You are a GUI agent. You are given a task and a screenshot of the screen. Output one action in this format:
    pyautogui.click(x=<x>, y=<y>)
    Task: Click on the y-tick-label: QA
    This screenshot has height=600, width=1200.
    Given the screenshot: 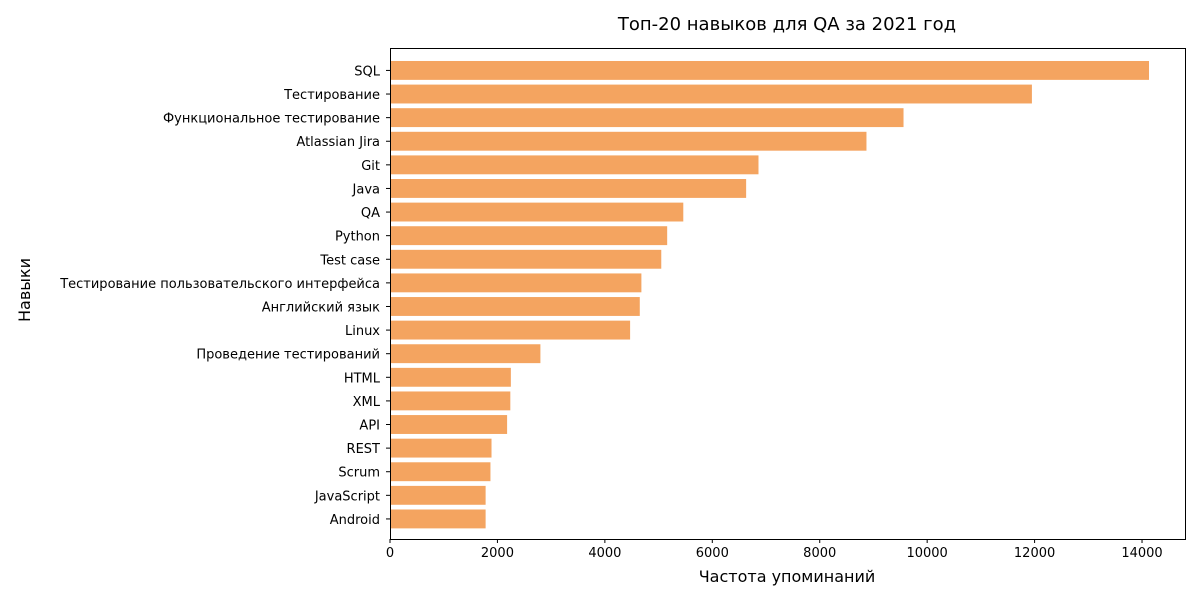 What is the action you would take?
    pyautogui.click(x=370, y=213)
    